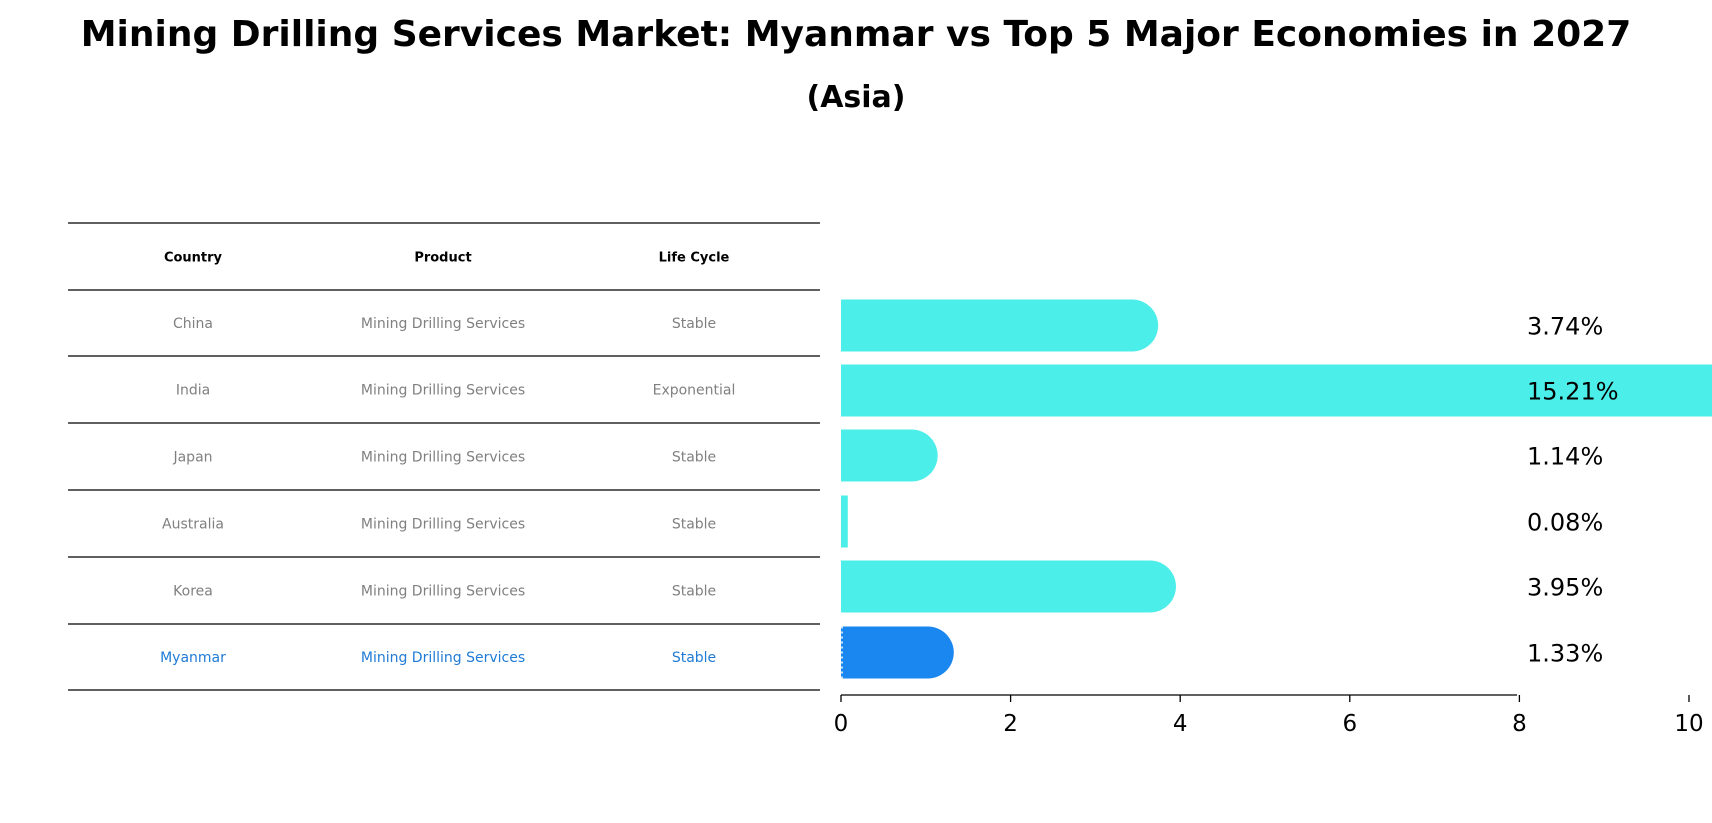 Image resolution: width=1712 pixels, height=823 pixels. What do you see at coordinates (193, 391) in the screenshot?
I see `table-cell-country: India` at bounding box center [193, 391].